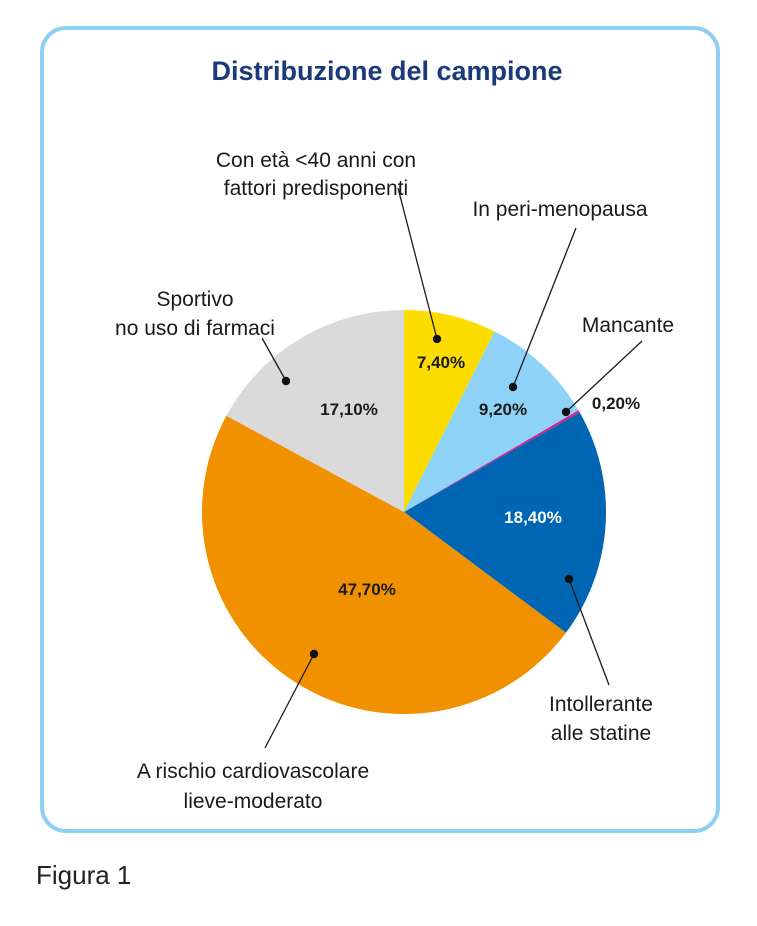 Image resolution: width=757 pixels, height=926 pixels. I want to click on value-labels: 7,40% 9,20% 0,20% 18,40% 47,70% 17,10%, so click(480, 476).